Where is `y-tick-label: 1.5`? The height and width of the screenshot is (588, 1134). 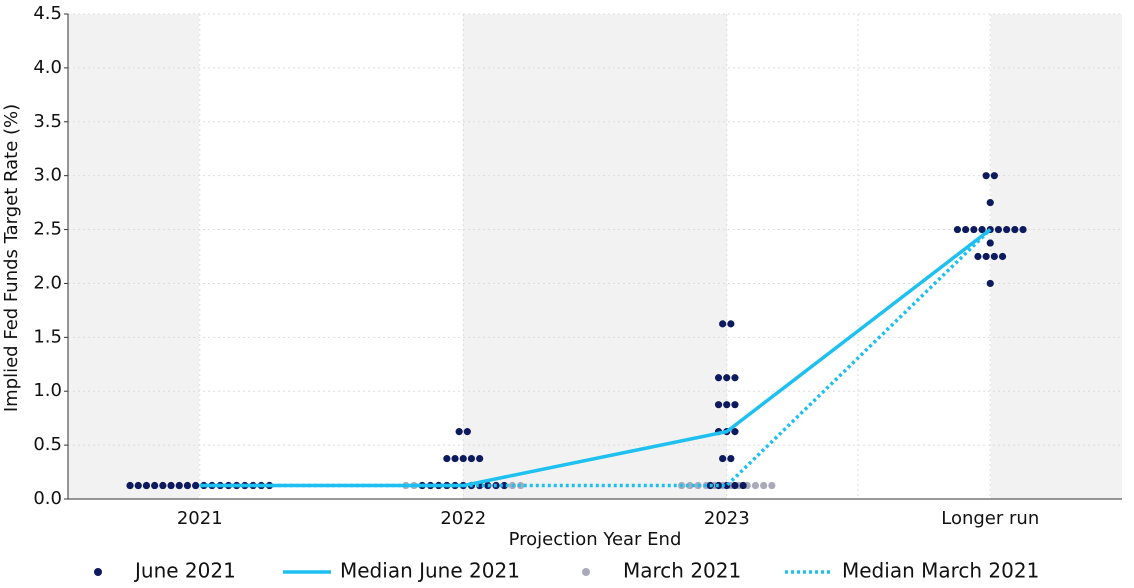 y-tick-label: 1.5 is located at coordinates (47, 336).